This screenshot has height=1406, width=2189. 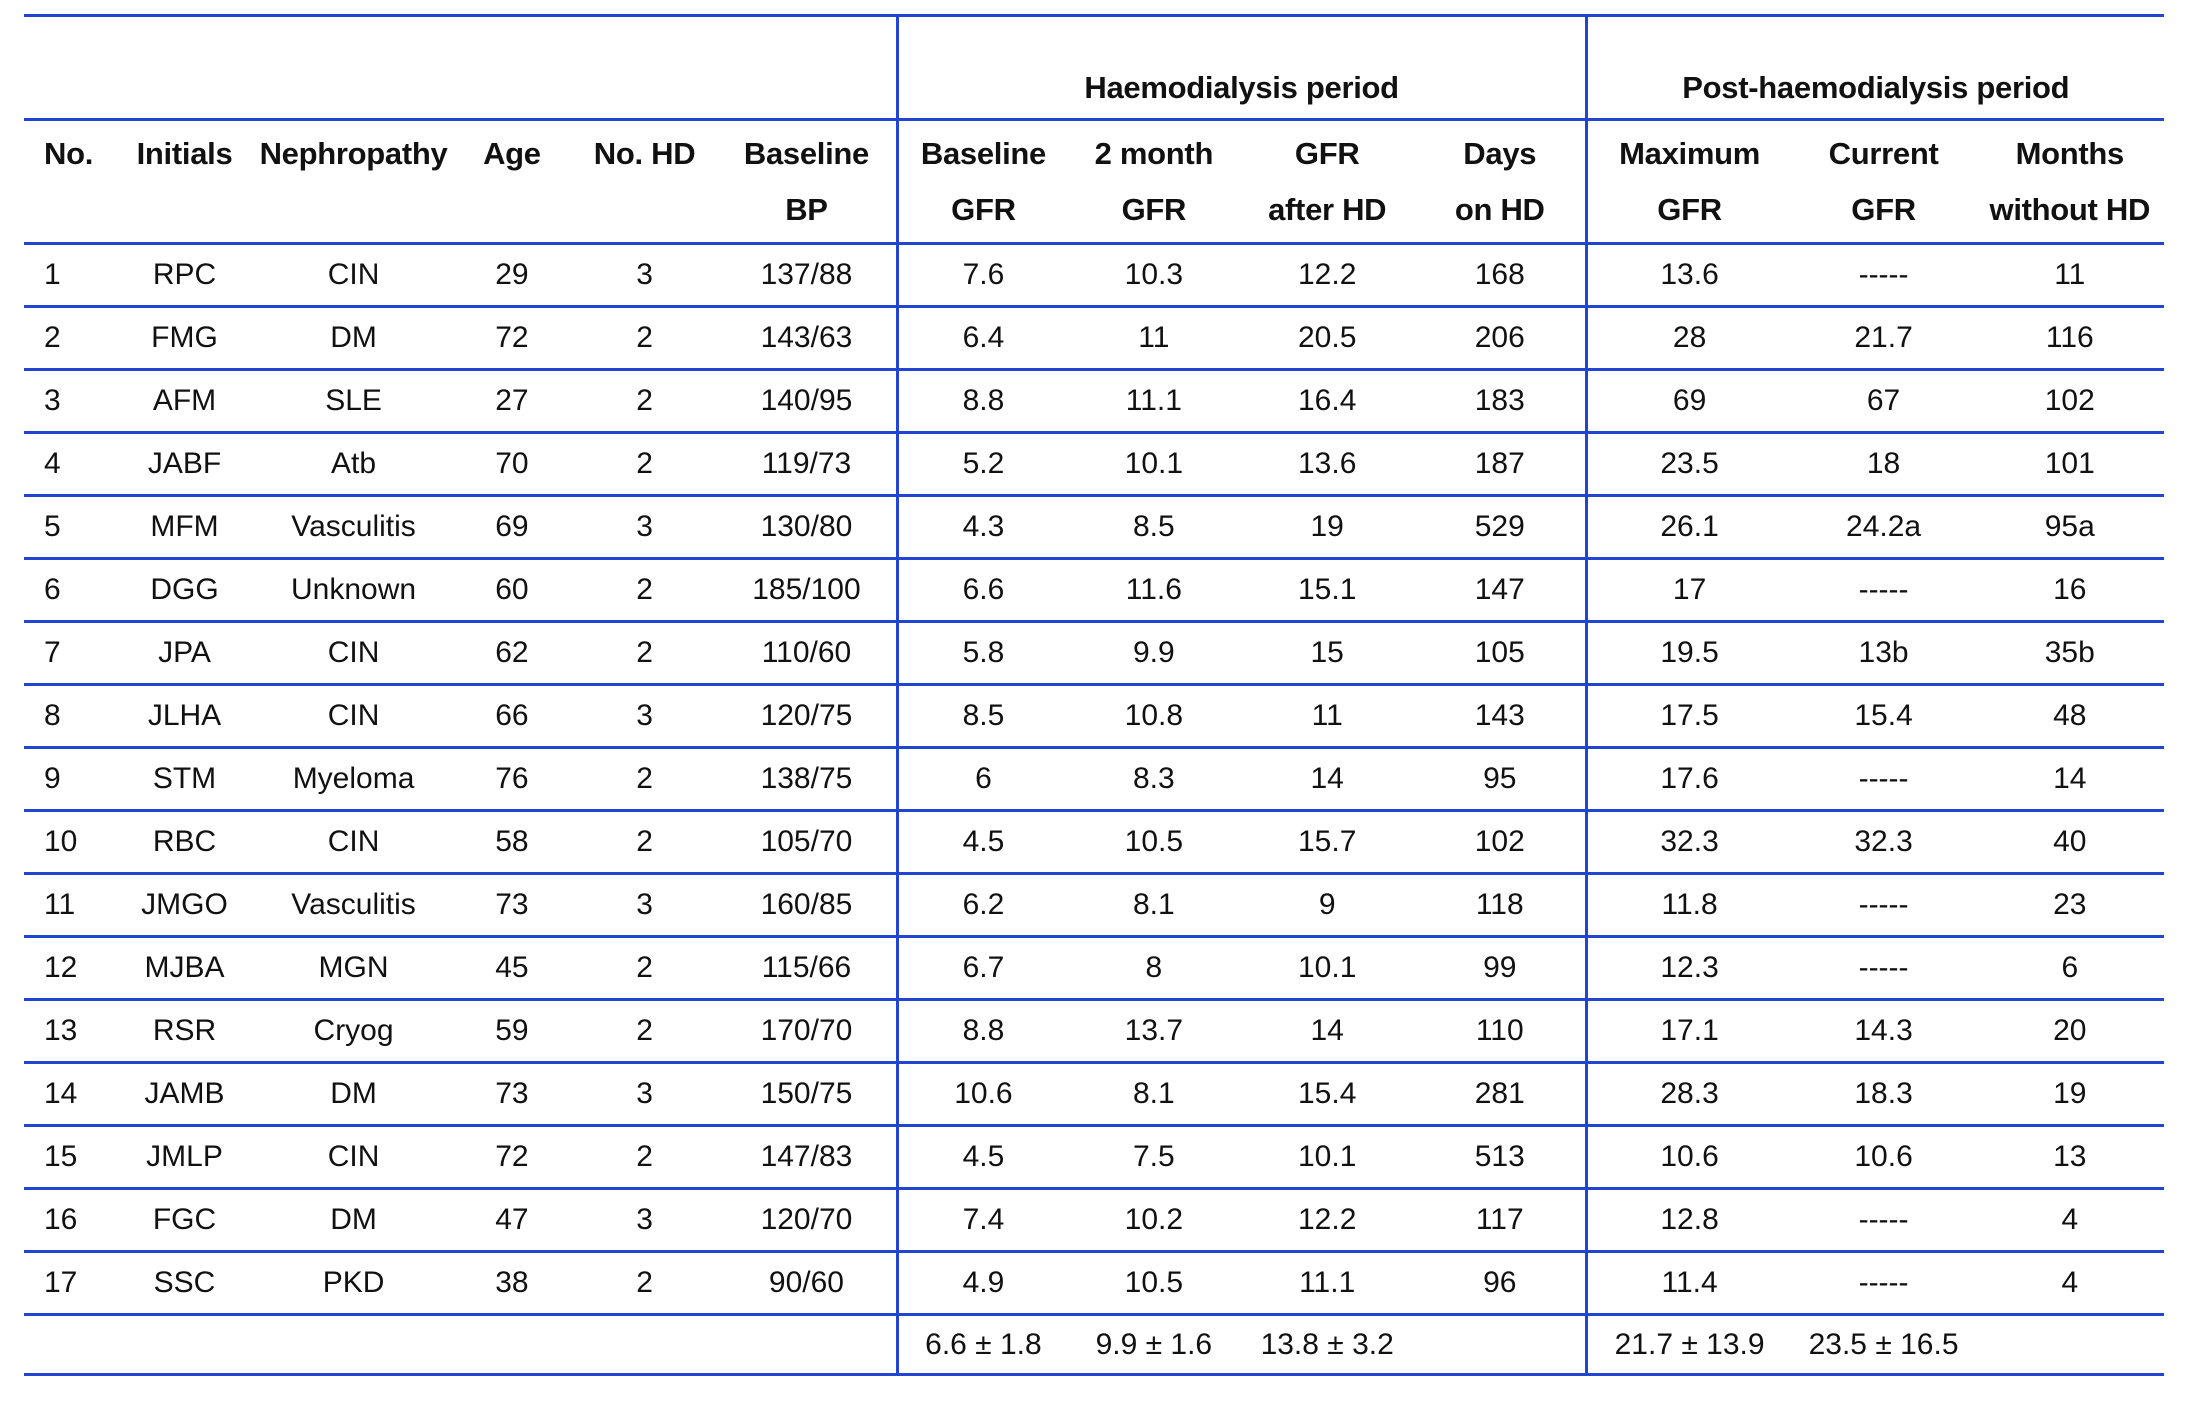 I want to click on table-cell: 183, so click(x=1499, y=400).